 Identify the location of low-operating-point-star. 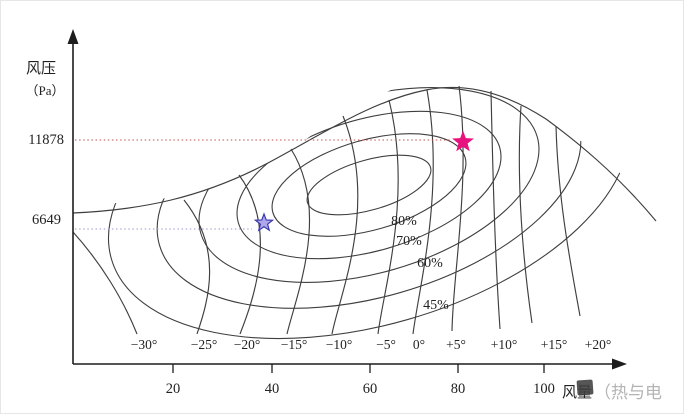
(263, 222).